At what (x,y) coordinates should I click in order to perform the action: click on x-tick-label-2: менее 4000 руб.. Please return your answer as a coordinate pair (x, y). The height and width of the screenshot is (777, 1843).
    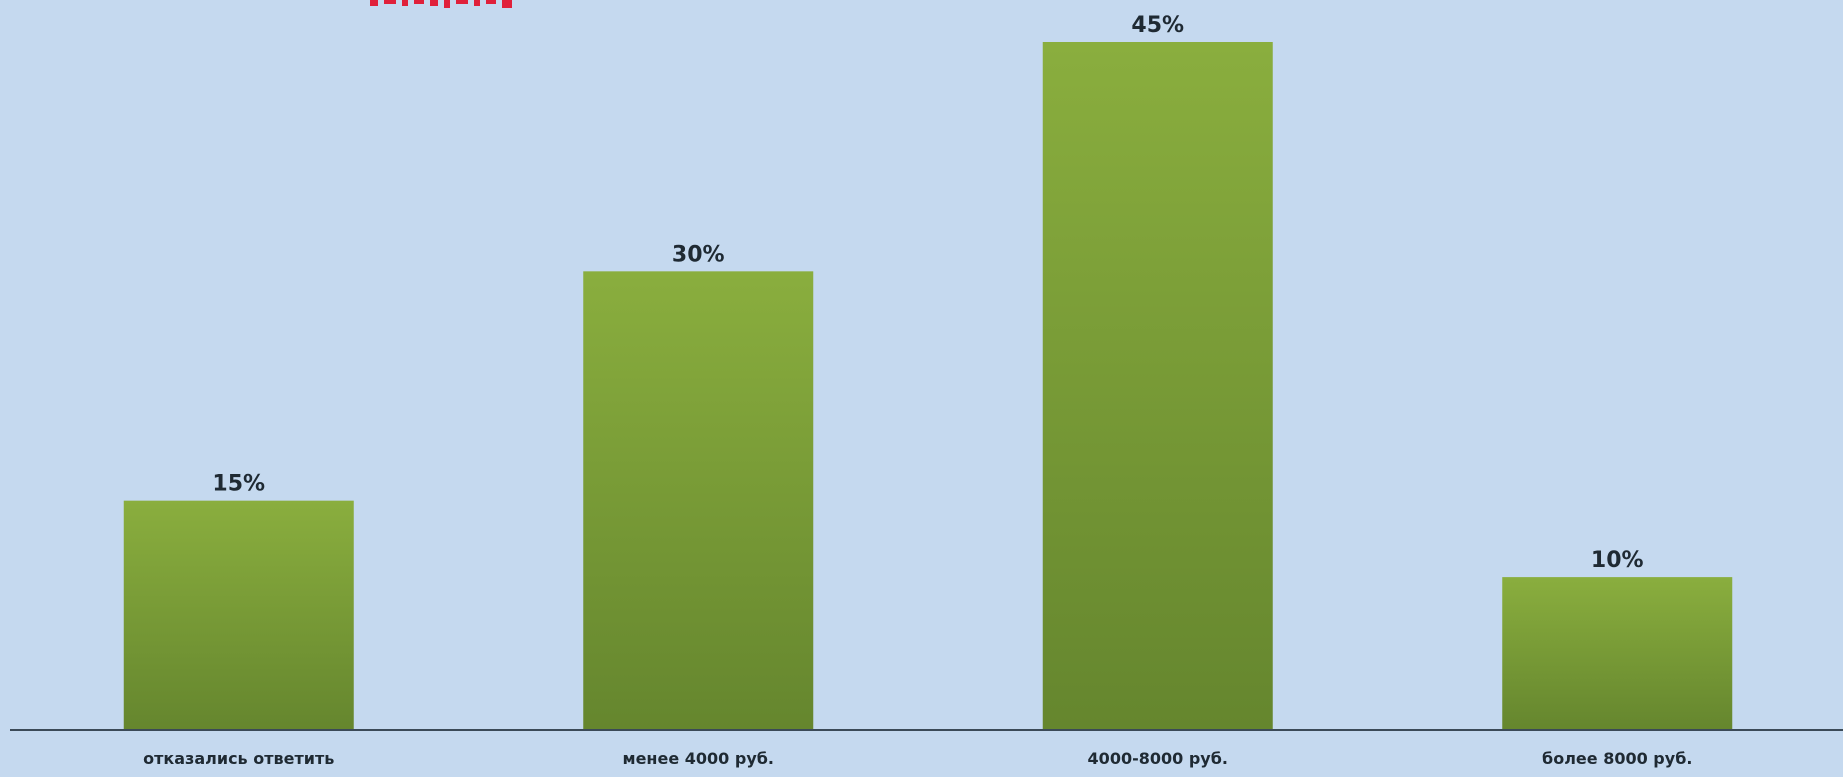
    Looking at the image, I should click on (699, 758).